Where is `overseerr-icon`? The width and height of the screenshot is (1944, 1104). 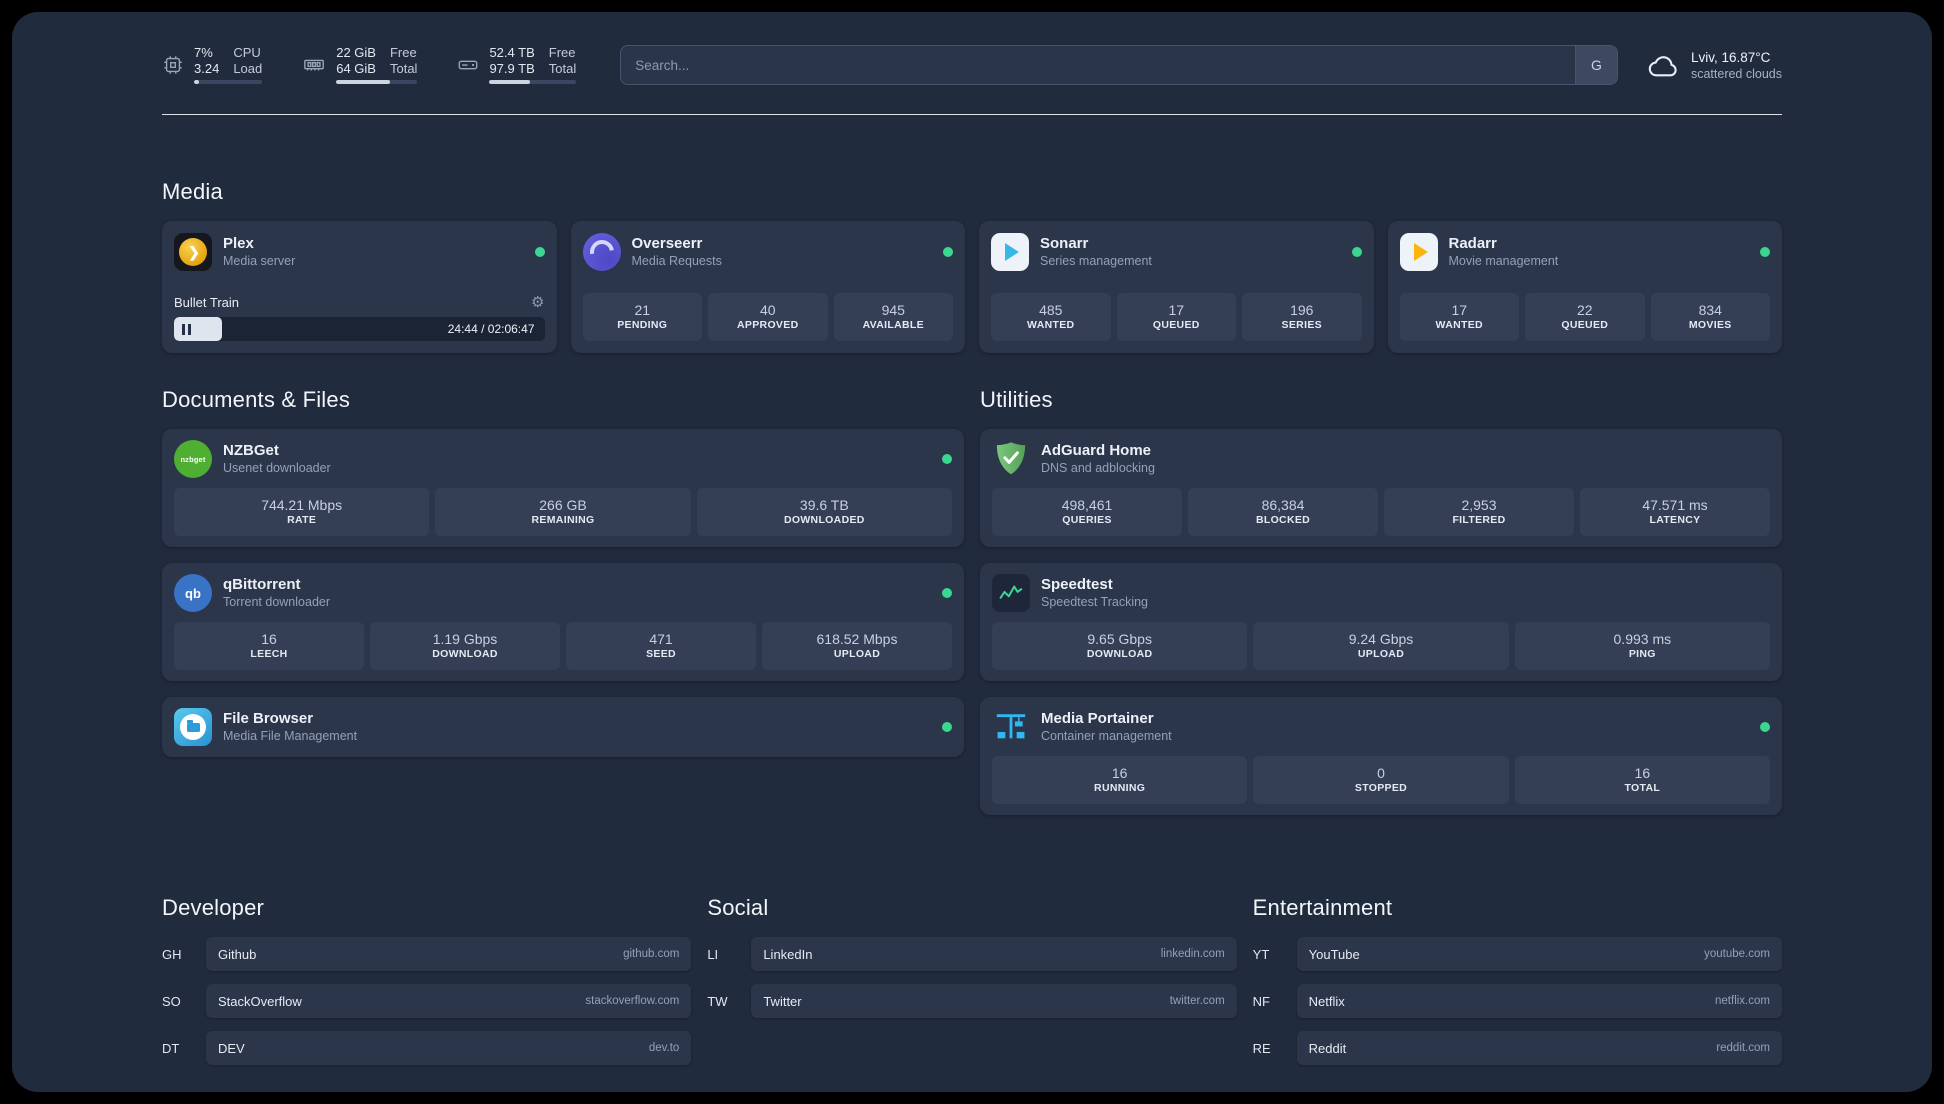 overseerr-icon is located at coordinates (601, 252).